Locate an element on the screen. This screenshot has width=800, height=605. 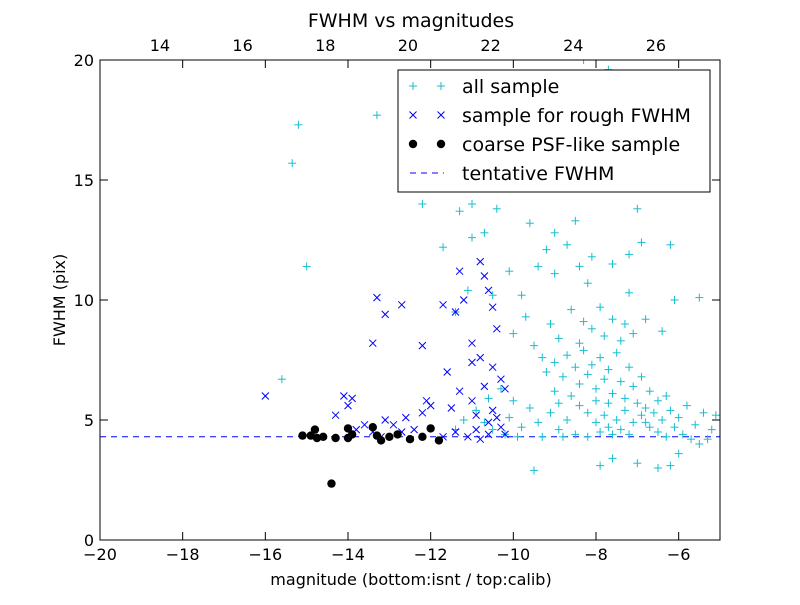
top-x-tick-label: 22 is located at coordinates (490, 45).